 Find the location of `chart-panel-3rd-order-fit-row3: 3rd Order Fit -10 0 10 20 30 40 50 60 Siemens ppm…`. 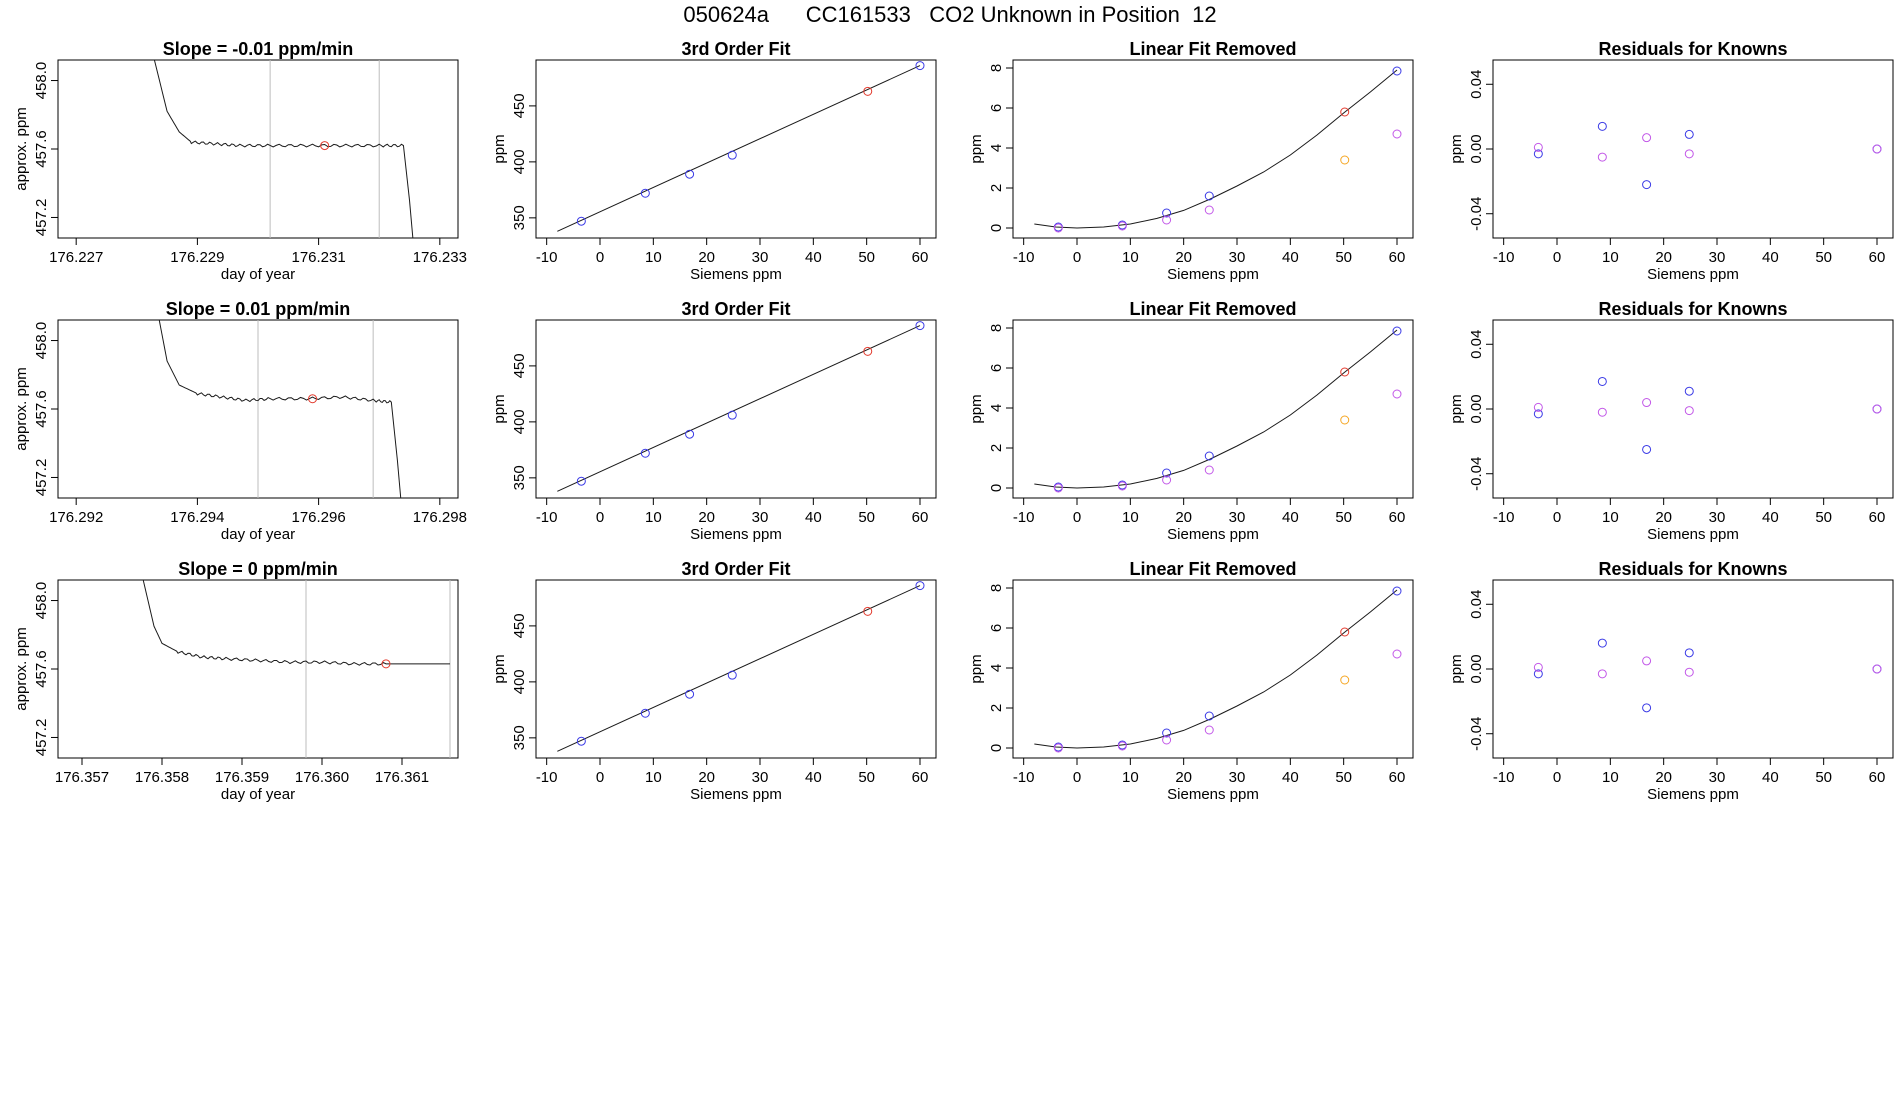

chart-panel-3rd-order-fit-row3: 3rd Order Fit -10 0 10 20 30 40 50 60 Siemens ppm… is located at coordinates (714, 681).